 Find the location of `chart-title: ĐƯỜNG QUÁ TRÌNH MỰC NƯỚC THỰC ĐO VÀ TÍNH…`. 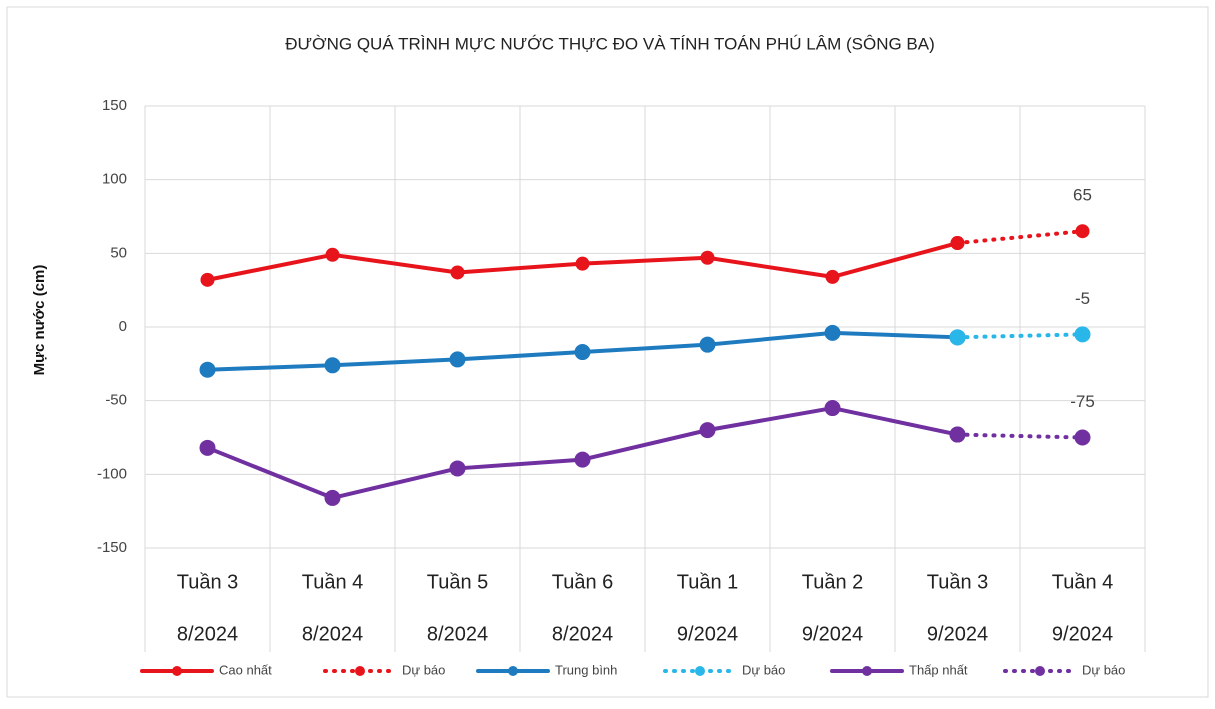

chart-title: ĐƯỜNG QUÁ TRÌNH MỰC NƯỚC THỰC ĐO VÀ TÍNH… is located at coordinates (610, 43).